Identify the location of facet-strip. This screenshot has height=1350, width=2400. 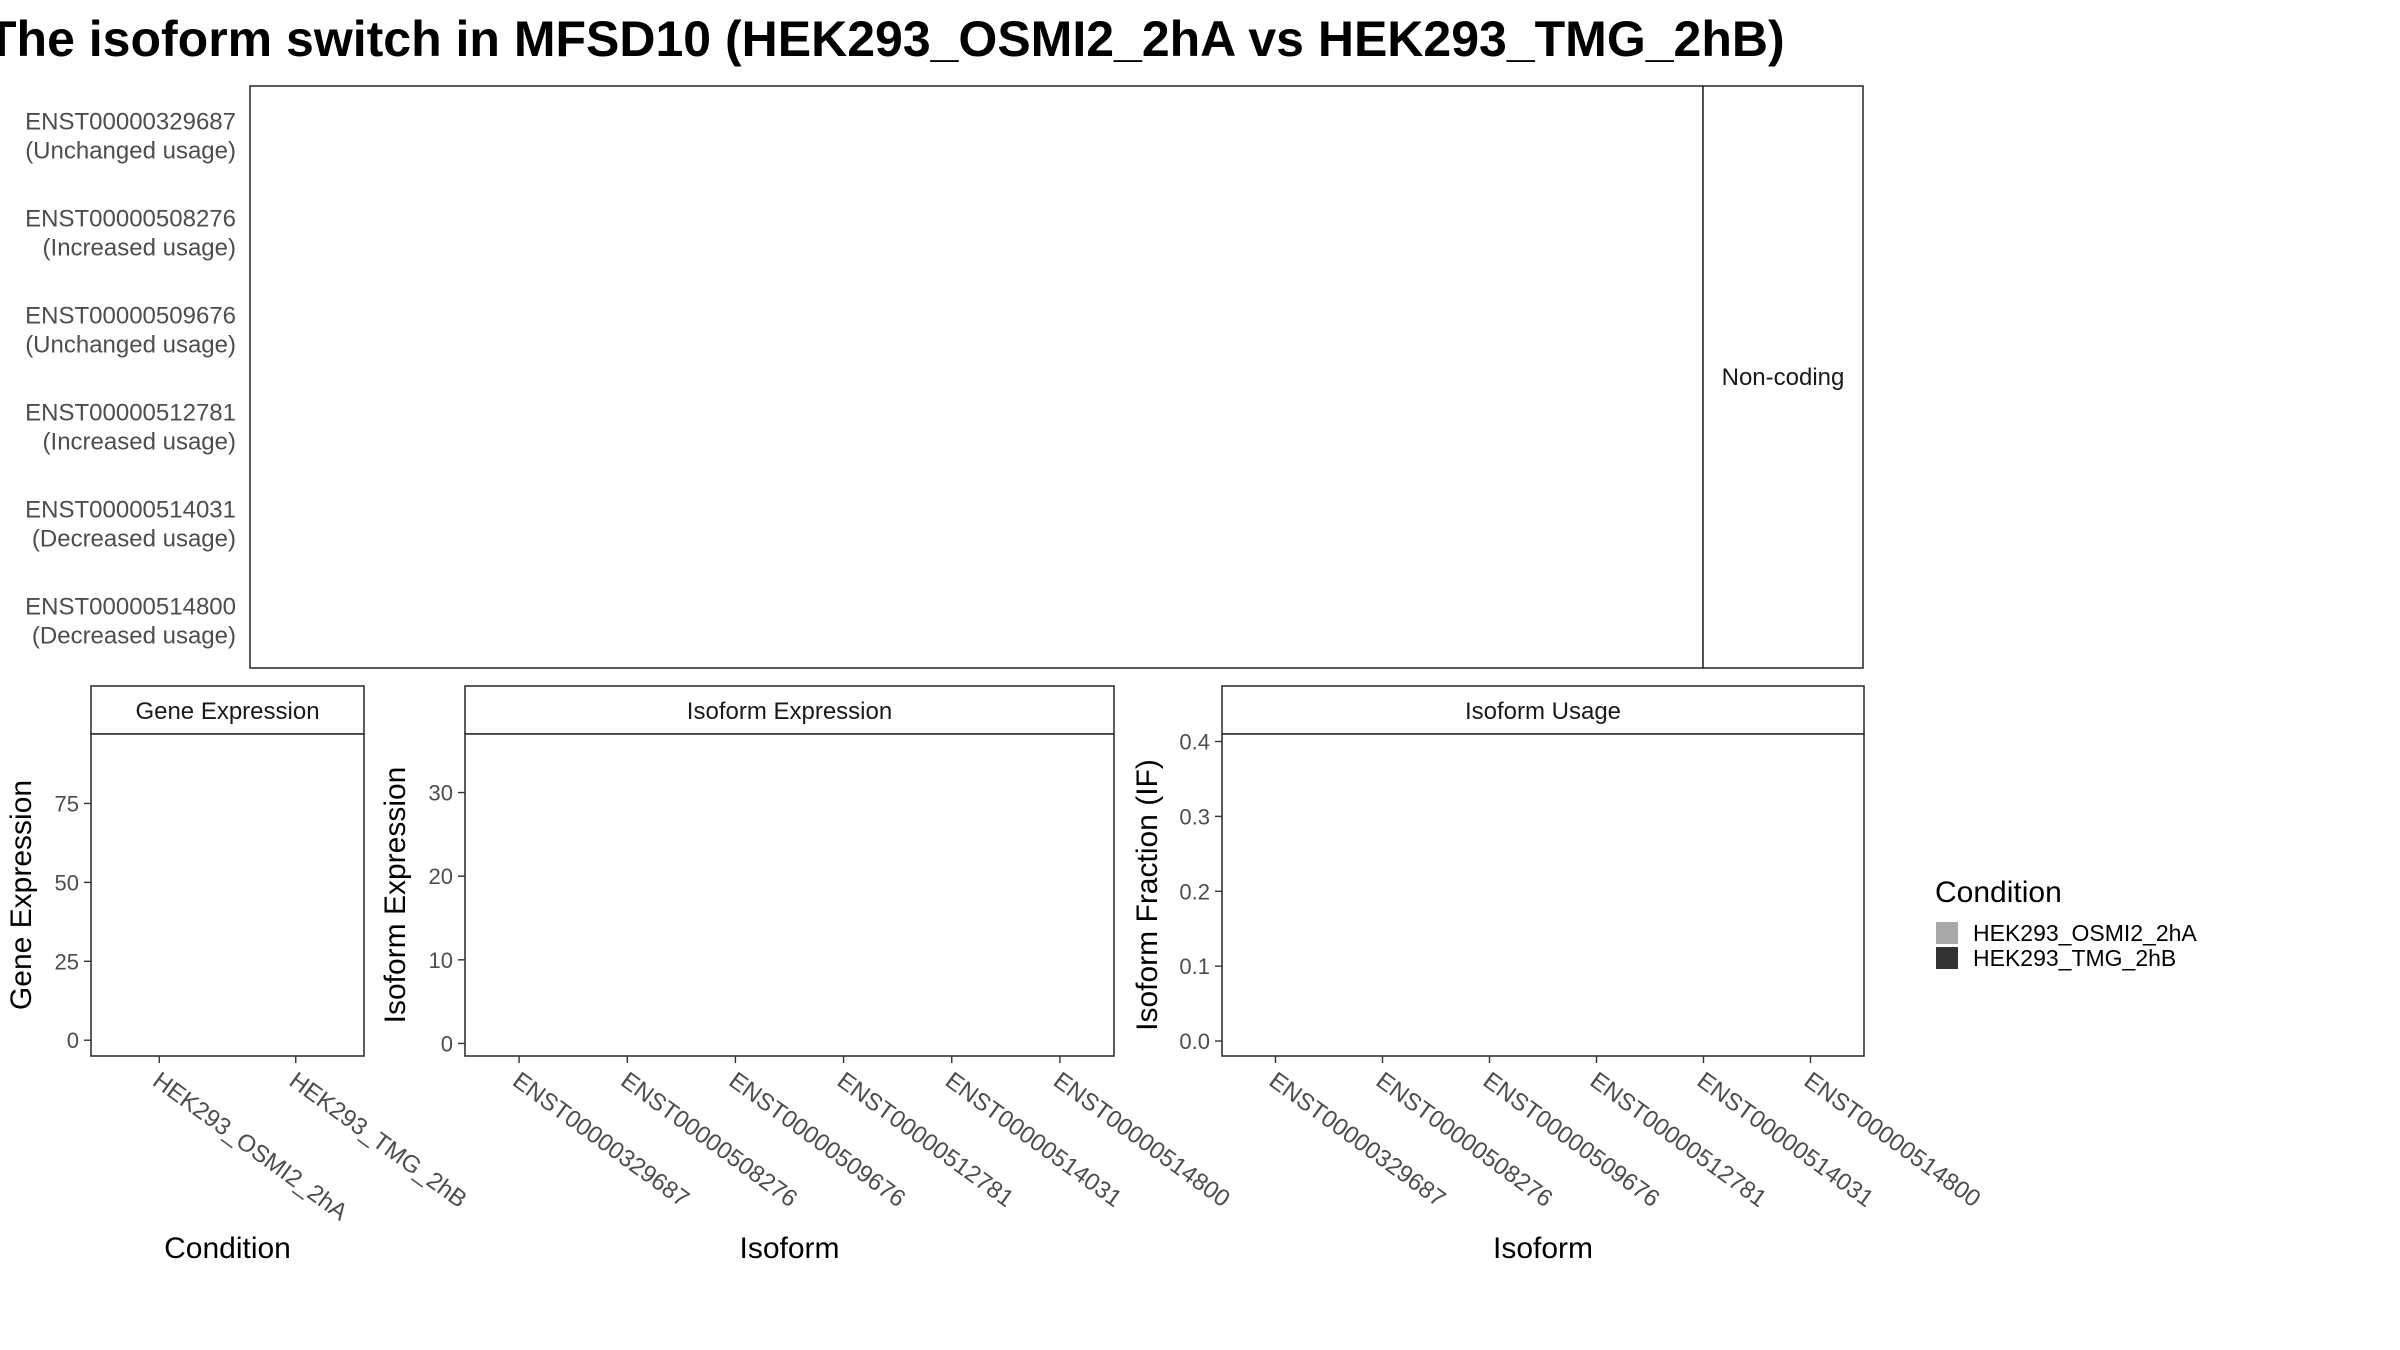
(1783, 377).